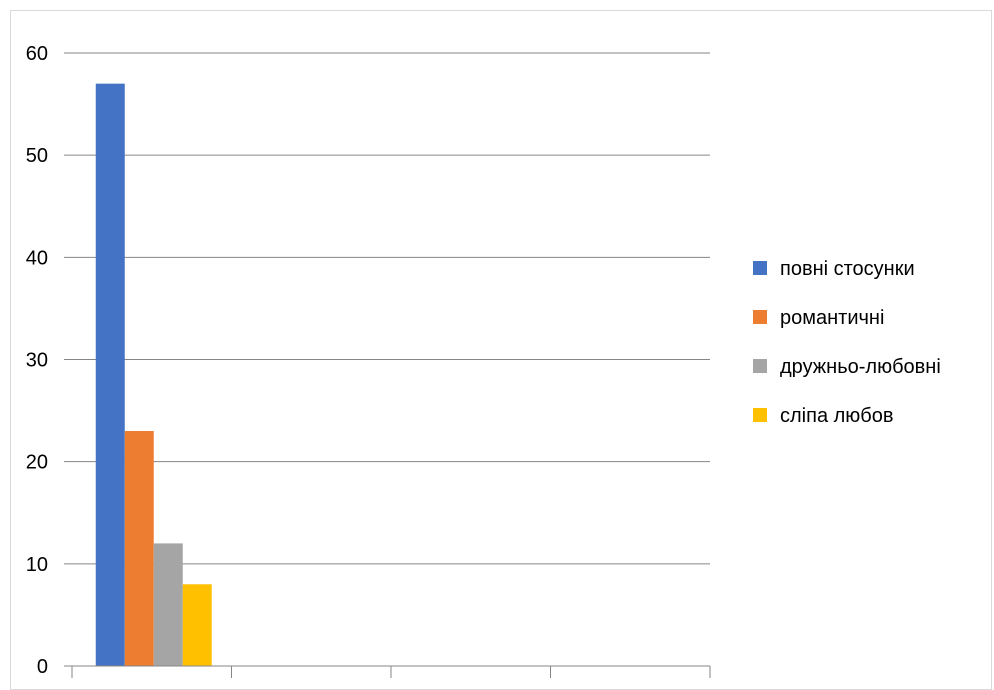 The width and height of the screenshot is (994, 690). What do you see at coordinates (837, 416) in the screenshot?
I see `legend-label: сліпа любов` at bounding box center [837, 416].